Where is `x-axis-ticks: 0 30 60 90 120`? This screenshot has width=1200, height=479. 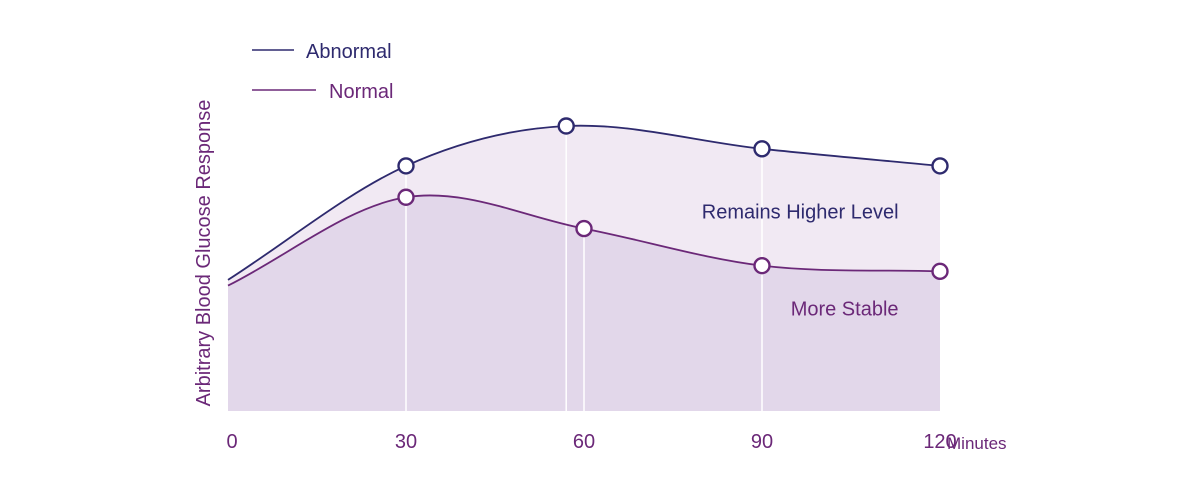
x-axis-ticks: 0 30 60 90 120 is located at coordinates (591, 442).